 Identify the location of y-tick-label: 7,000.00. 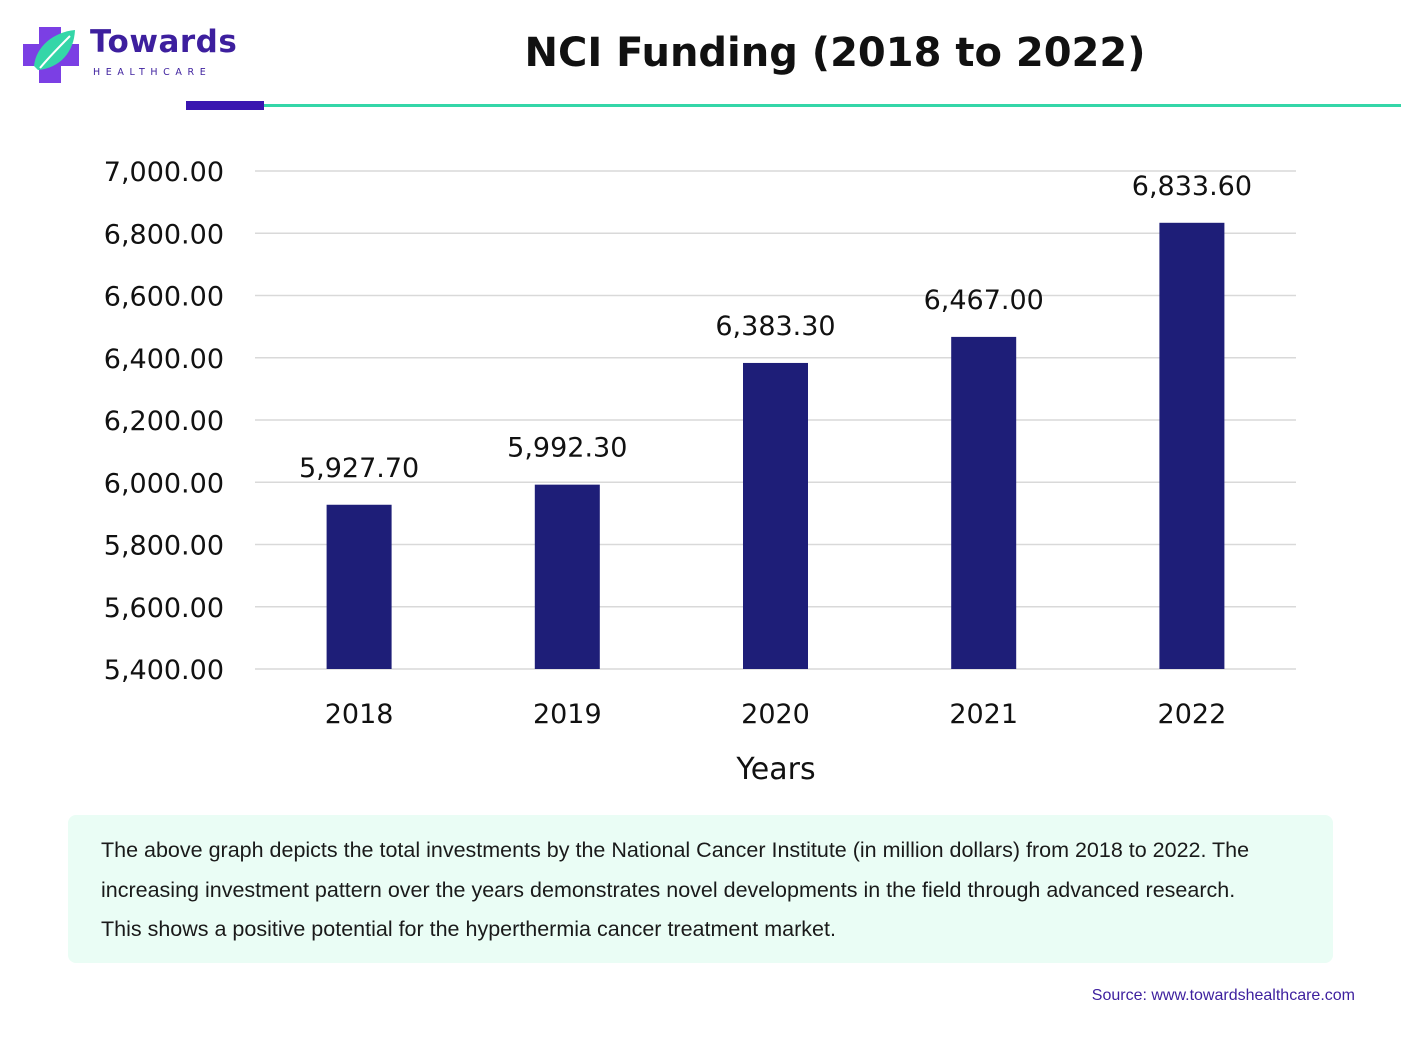
(164, 172).